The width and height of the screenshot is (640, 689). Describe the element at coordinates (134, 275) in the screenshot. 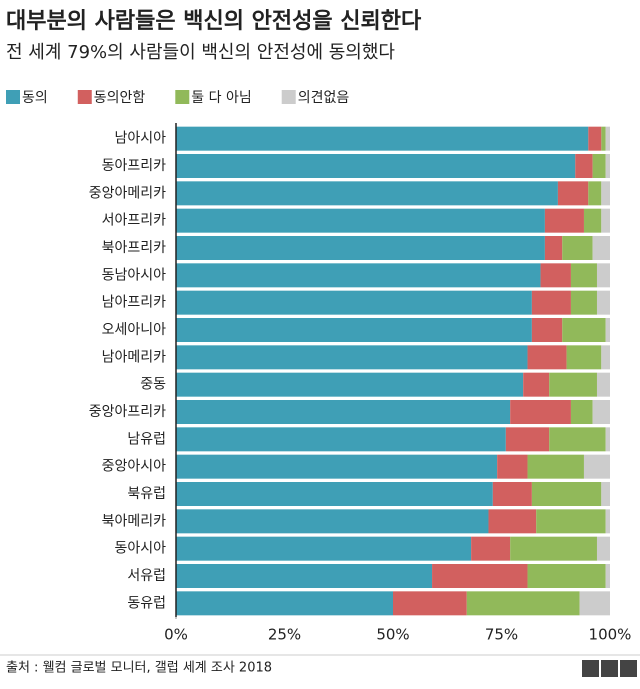

I see `y-tick-label: 동남아시아` at that location.